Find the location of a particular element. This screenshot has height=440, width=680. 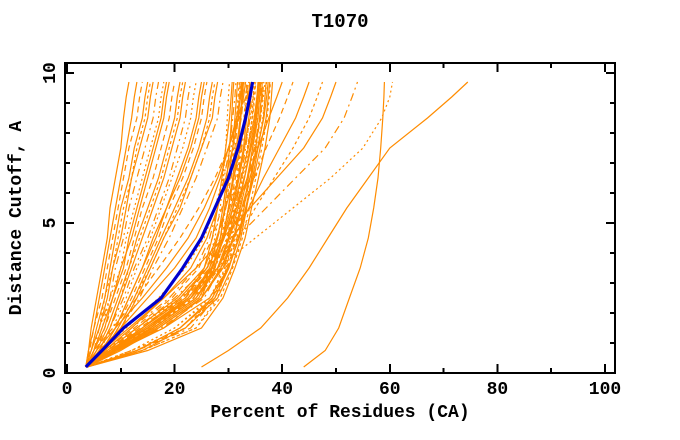

y-tick-label: 0 is located at coordinates (51, 373).